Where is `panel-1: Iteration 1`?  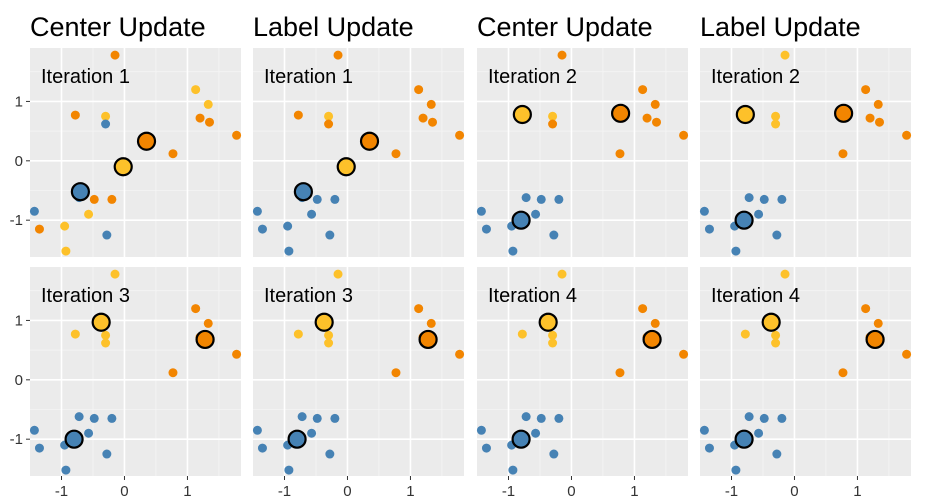 panel-1: Iteration 1 is located at coordinates (135, 152).